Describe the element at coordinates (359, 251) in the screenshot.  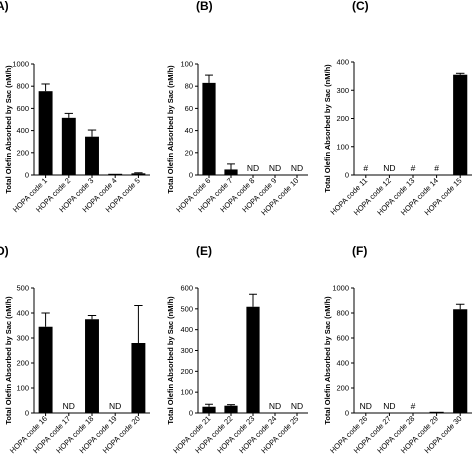
I see `panel-label: (F)` at that location.